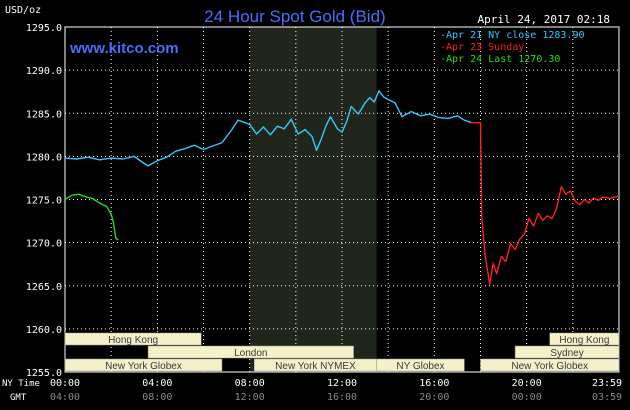 The image size is (630, 410). I want to click on y-tick-label: 1260.0, so click(44, 330).